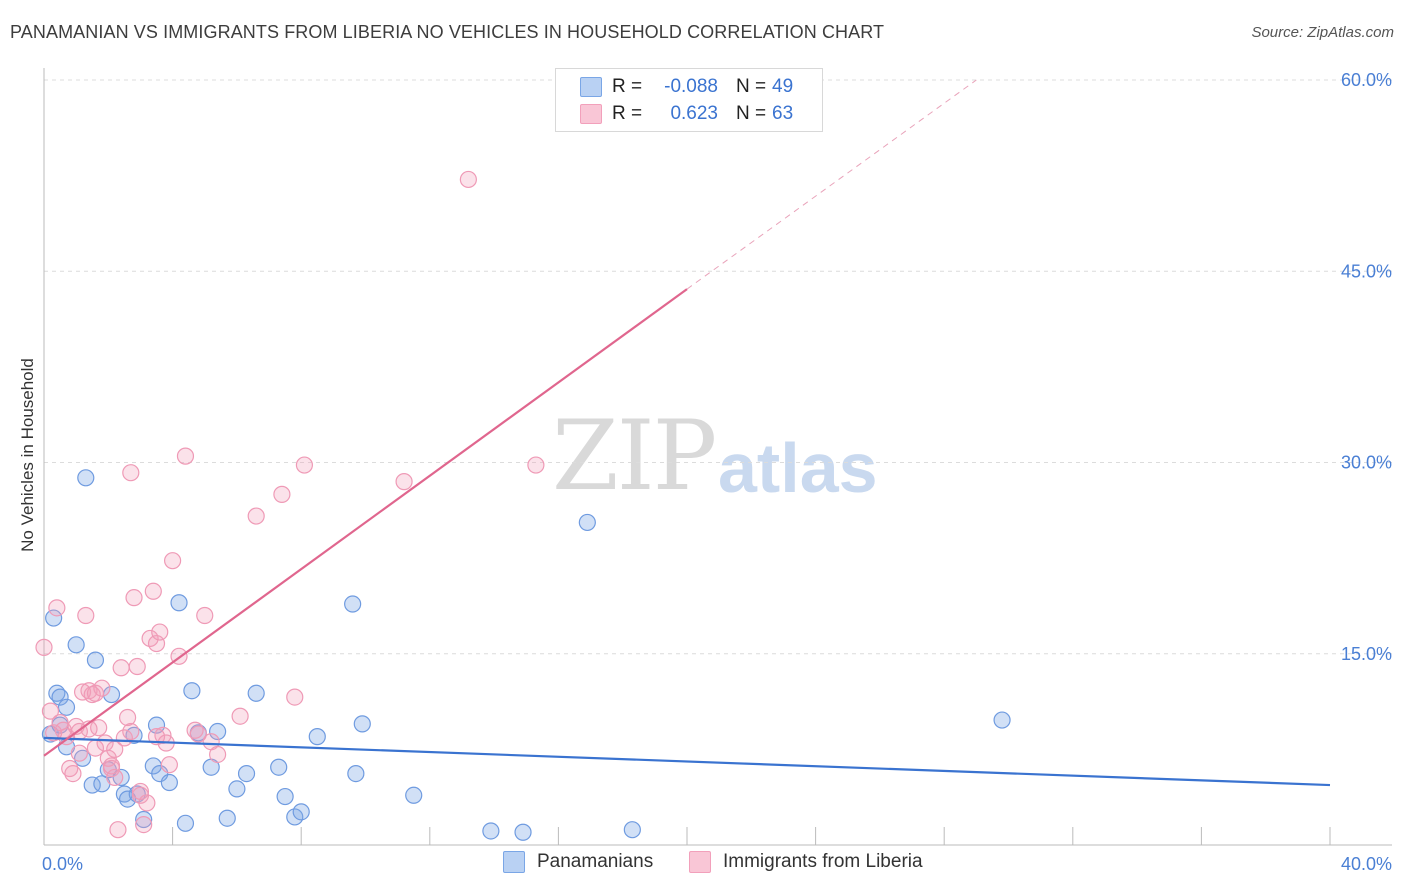  Describe the element at coordinates (1322, 32) in the screenshot. I see `source-label: Source: ZipAtlas.com` at that location.